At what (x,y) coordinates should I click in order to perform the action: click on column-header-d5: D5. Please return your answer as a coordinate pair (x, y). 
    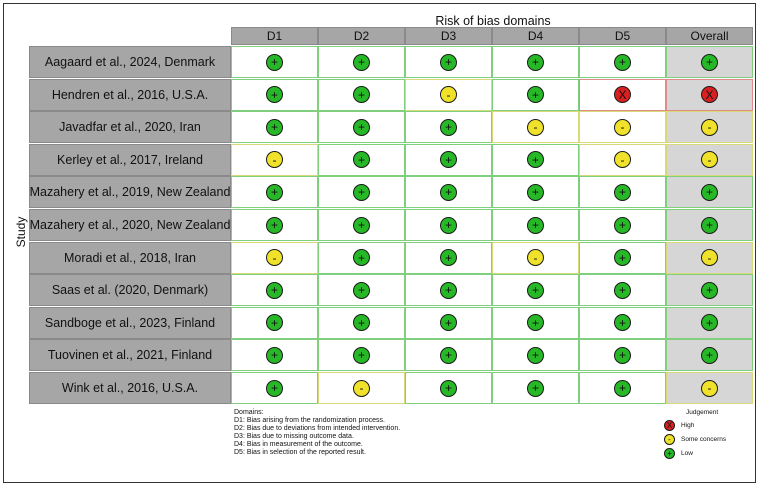
    Looking at the image, I should click on (622, 36).